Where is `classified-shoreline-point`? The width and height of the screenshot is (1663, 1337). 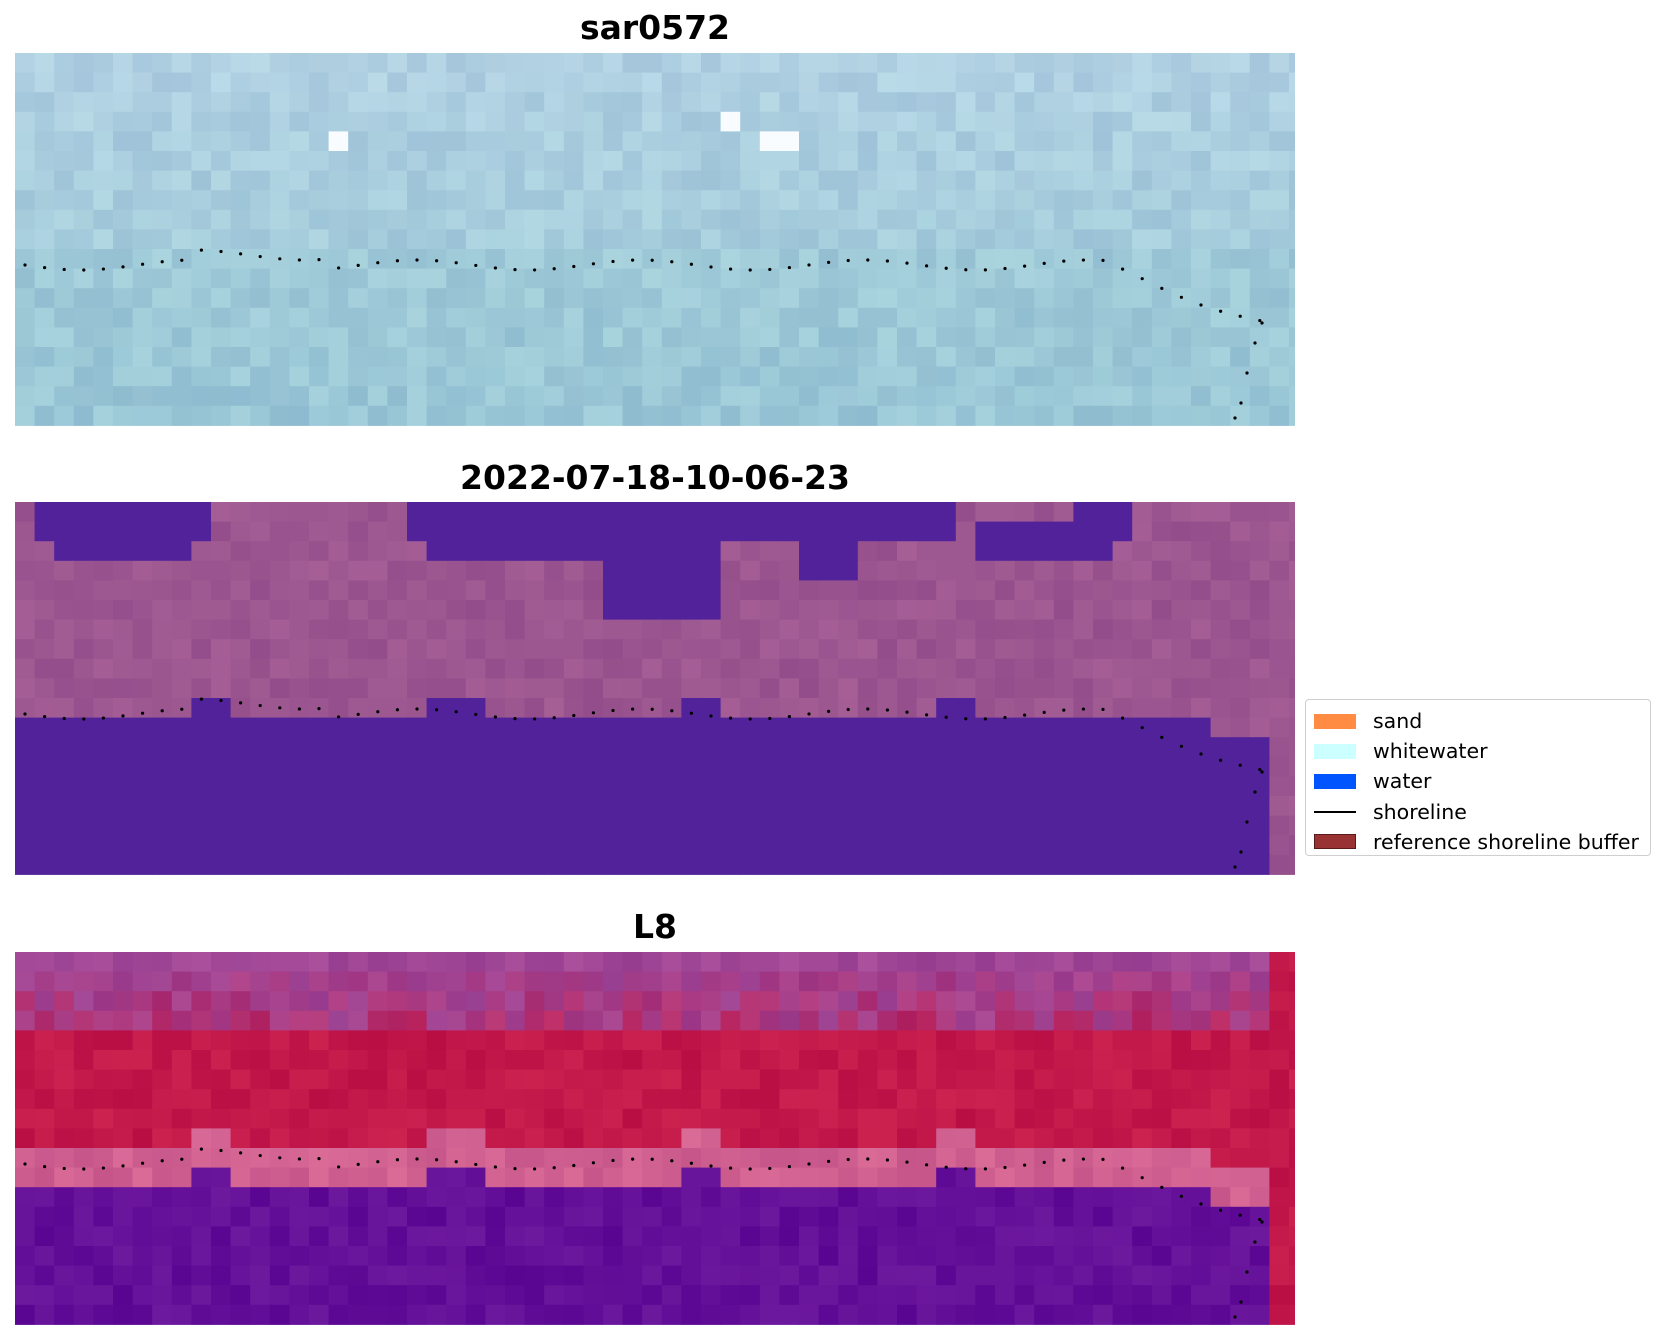 classified-shoreline-point is located at coordinates (554, 718).